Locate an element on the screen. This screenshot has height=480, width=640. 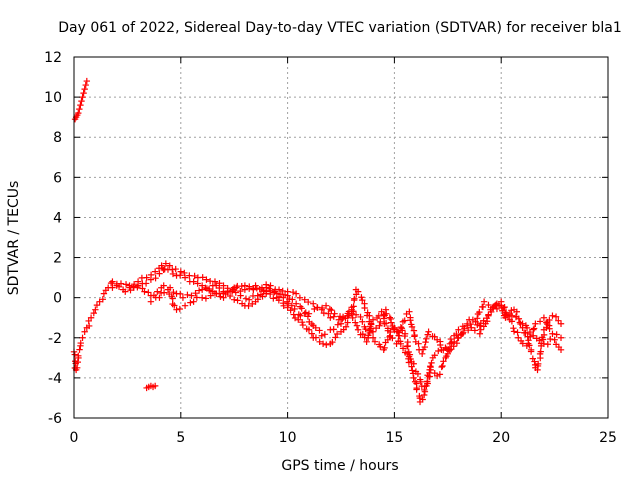
y-tick-label: 4 is located at coordinates (57, 218).